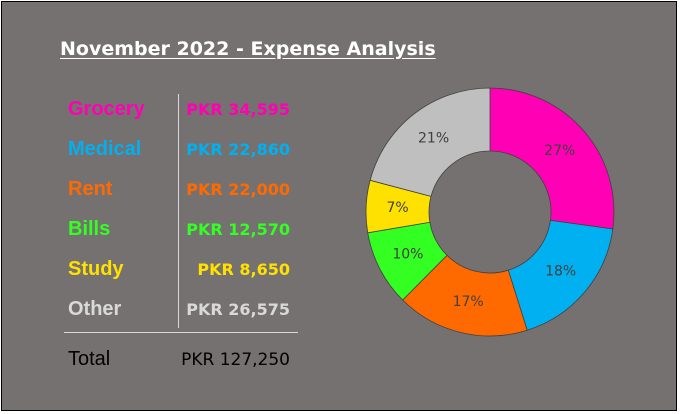  I want to click on slice-label-study: 7%, so click(397, 208).